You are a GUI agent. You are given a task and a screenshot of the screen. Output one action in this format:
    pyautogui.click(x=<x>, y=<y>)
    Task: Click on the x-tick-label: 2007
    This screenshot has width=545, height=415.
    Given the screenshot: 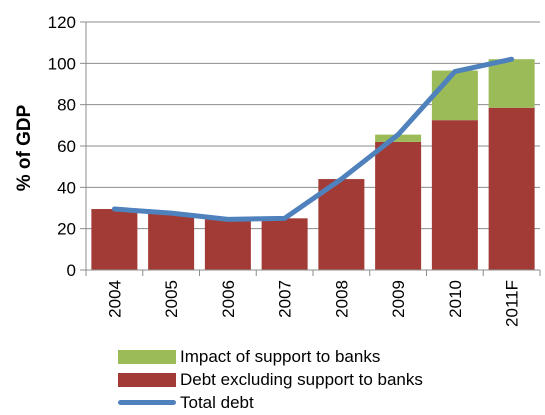 What is the action you would take?
    pyautogui.click(x=285, y=299)
    